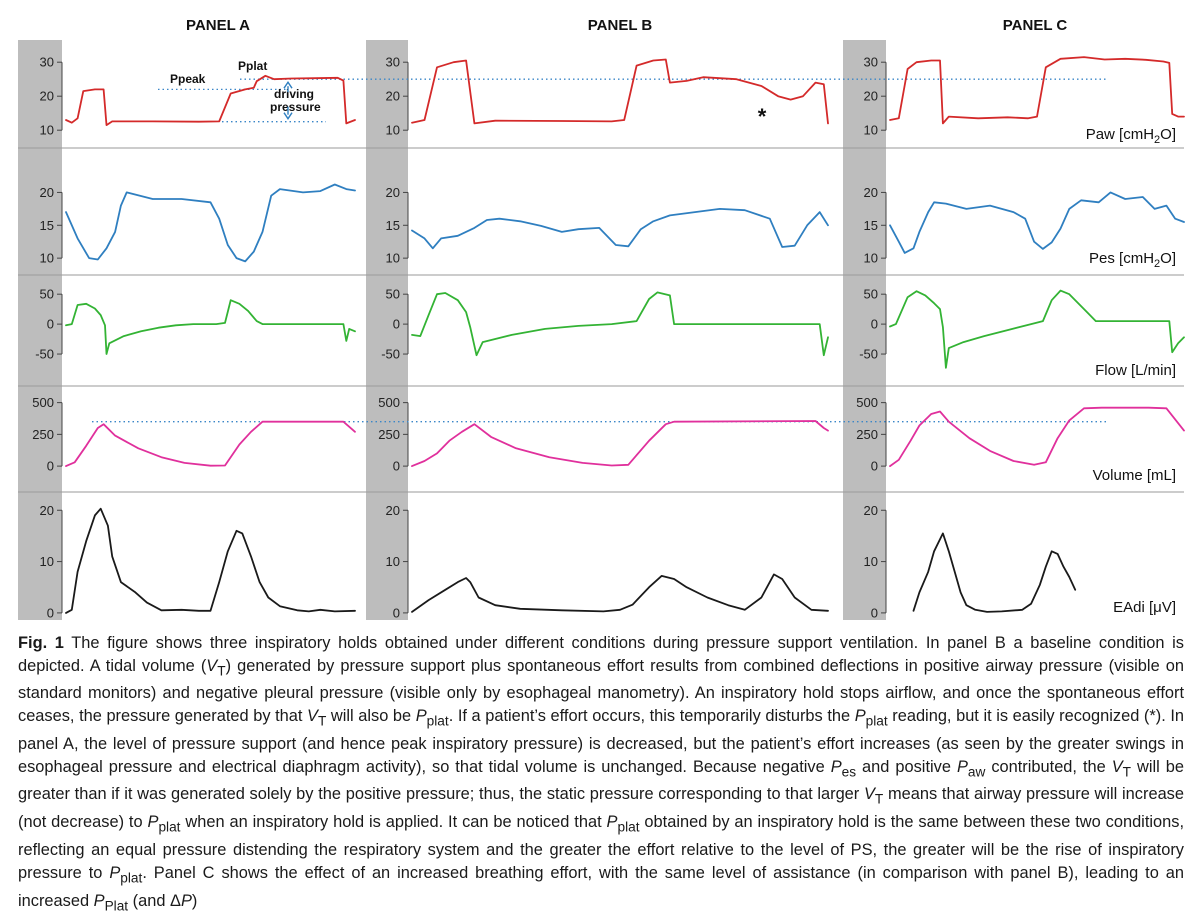 Image resolution: width=1200 pixels, height=918 pixels. Describe the element at coordinates (620, 229) in the screenshot. I see `trace-pes-panel-B` at that location.